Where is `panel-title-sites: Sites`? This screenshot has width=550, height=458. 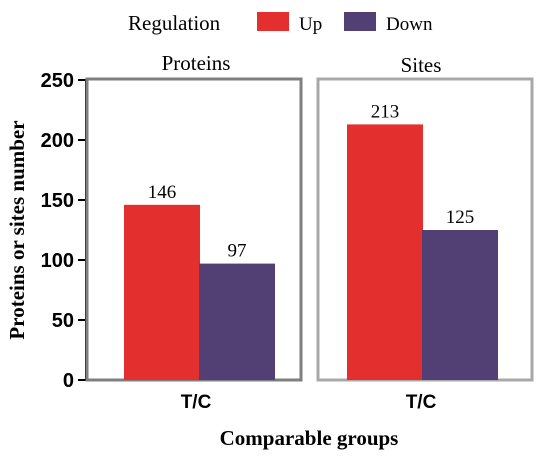 panel-title-sites: Sites is located at coordinates (421, 65).